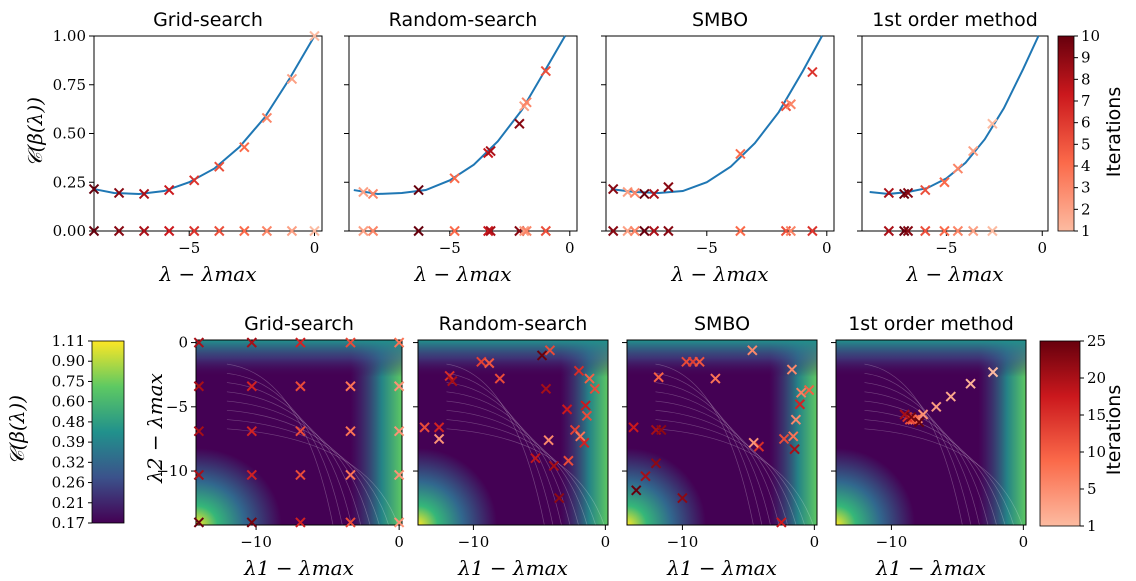  What do you see at coordinates (1096, 378) in the screenshot?
I see `cbar-tick-label: 20` at bounding box center [1096, 378].